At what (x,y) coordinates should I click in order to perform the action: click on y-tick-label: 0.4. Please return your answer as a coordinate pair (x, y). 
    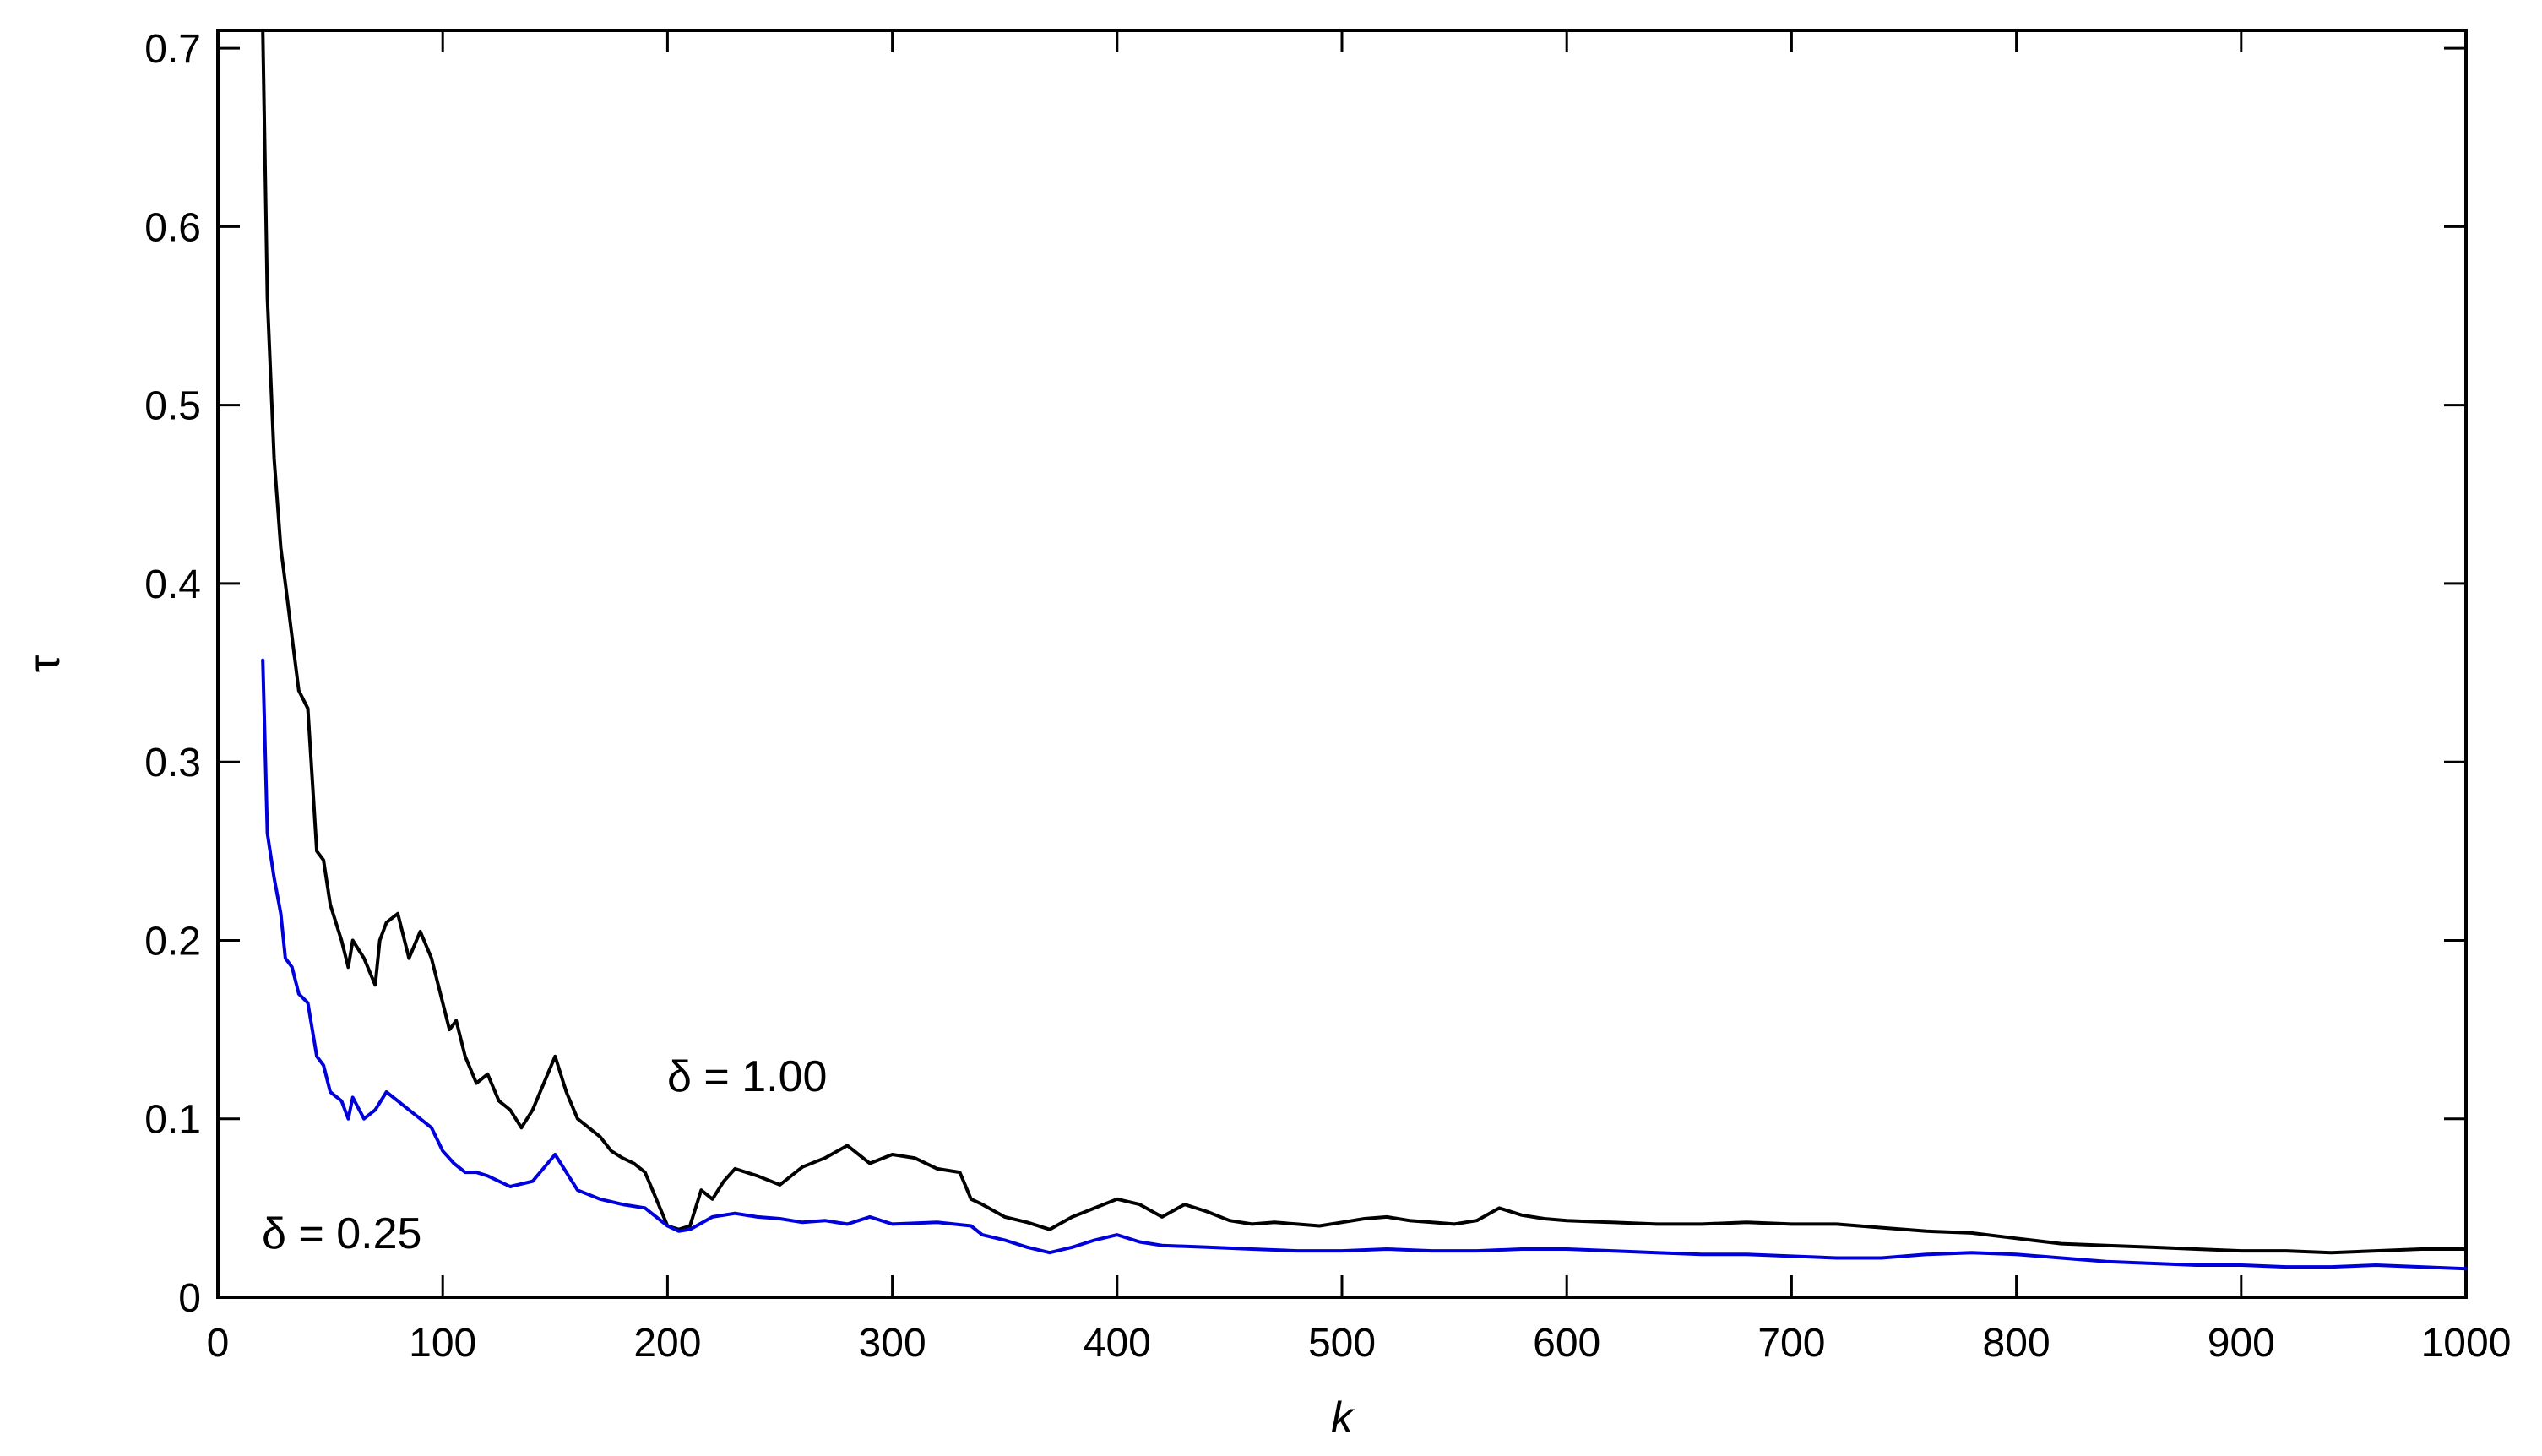
    Looking at the image, I should click on (172, 584).